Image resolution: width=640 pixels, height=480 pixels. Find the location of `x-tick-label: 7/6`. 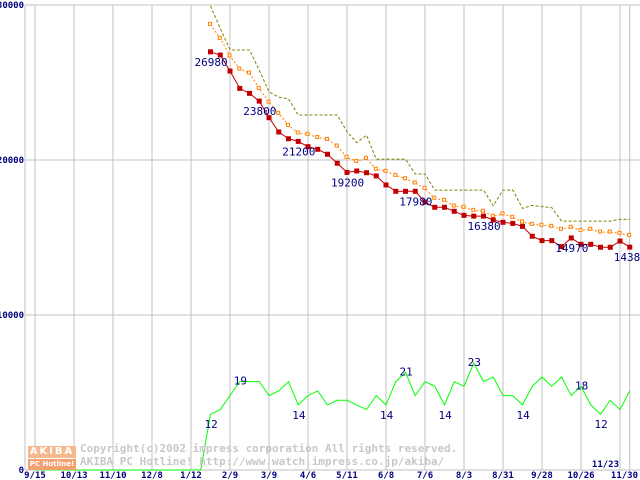

x-tick-label: 7/6 is located at coordinates (425, 475).